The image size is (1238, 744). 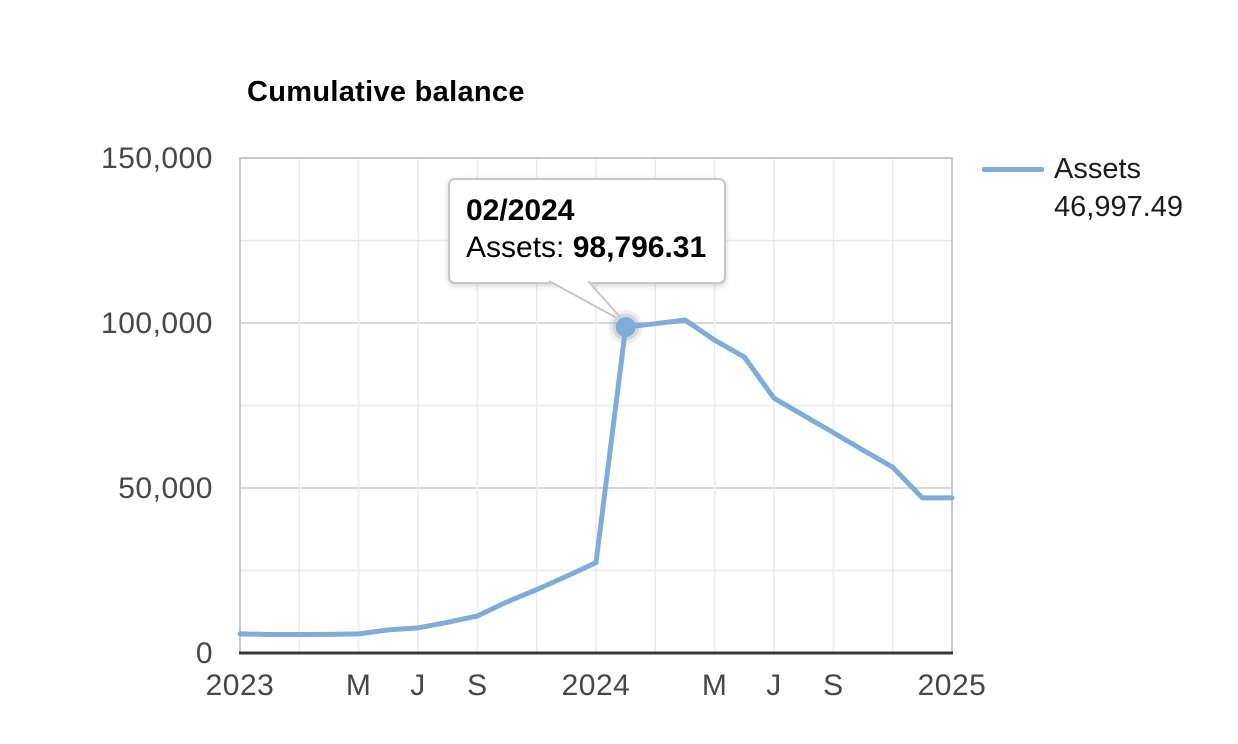 What do you see at coordinates (1098, 169) in the screenshot?
I see `legend-series-label: Assets` at bounding box center [1098, 169].